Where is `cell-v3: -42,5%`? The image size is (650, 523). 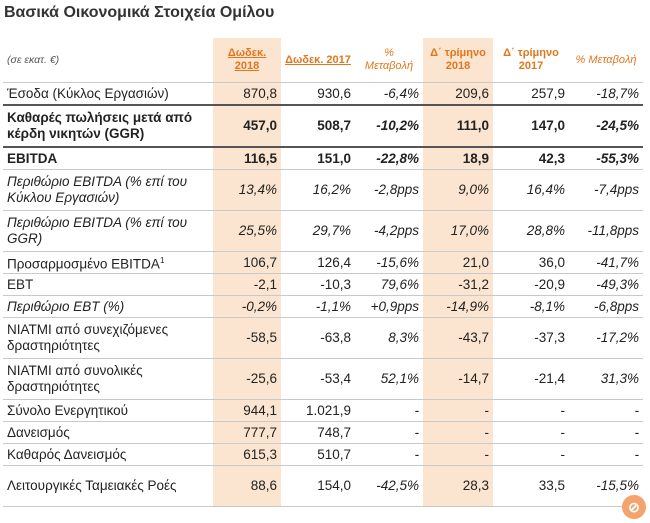
cell-v3: -42,5% is located at coordinates (397, 485).